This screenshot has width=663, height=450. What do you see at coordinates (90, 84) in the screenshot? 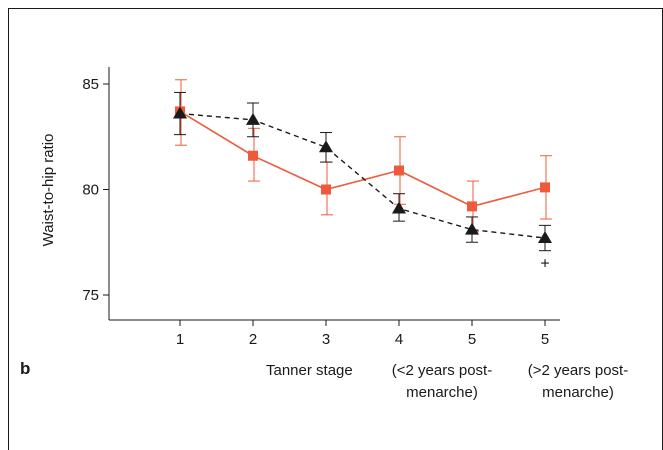
I see `y-tick-label: 85` at bounding box center [90, 84].